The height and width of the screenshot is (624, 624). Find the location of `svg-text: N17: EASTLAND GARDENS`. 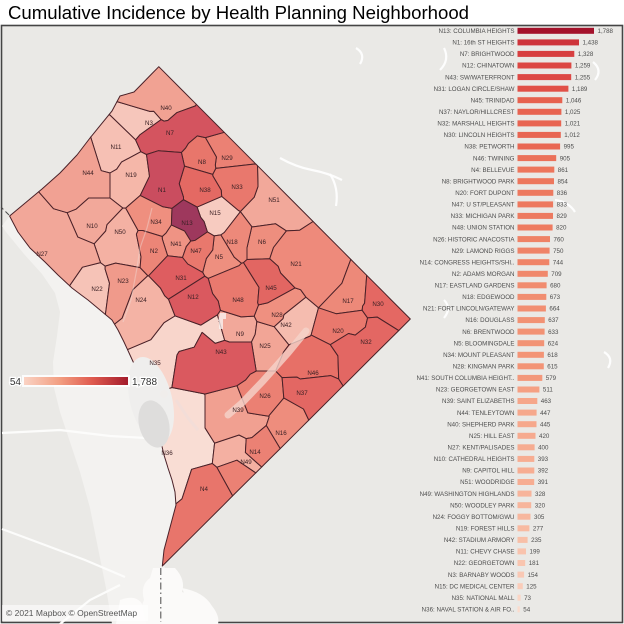

svg-text: N17: EASTLAND GARDENS is located at coordinates (475, 286).